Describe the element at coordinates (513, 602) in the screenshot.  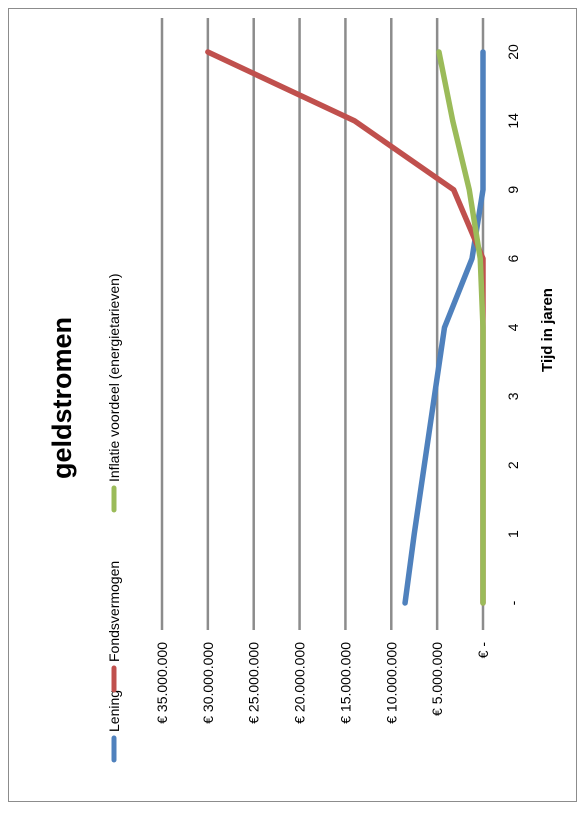
I see `x-tick-label: -` at that location.